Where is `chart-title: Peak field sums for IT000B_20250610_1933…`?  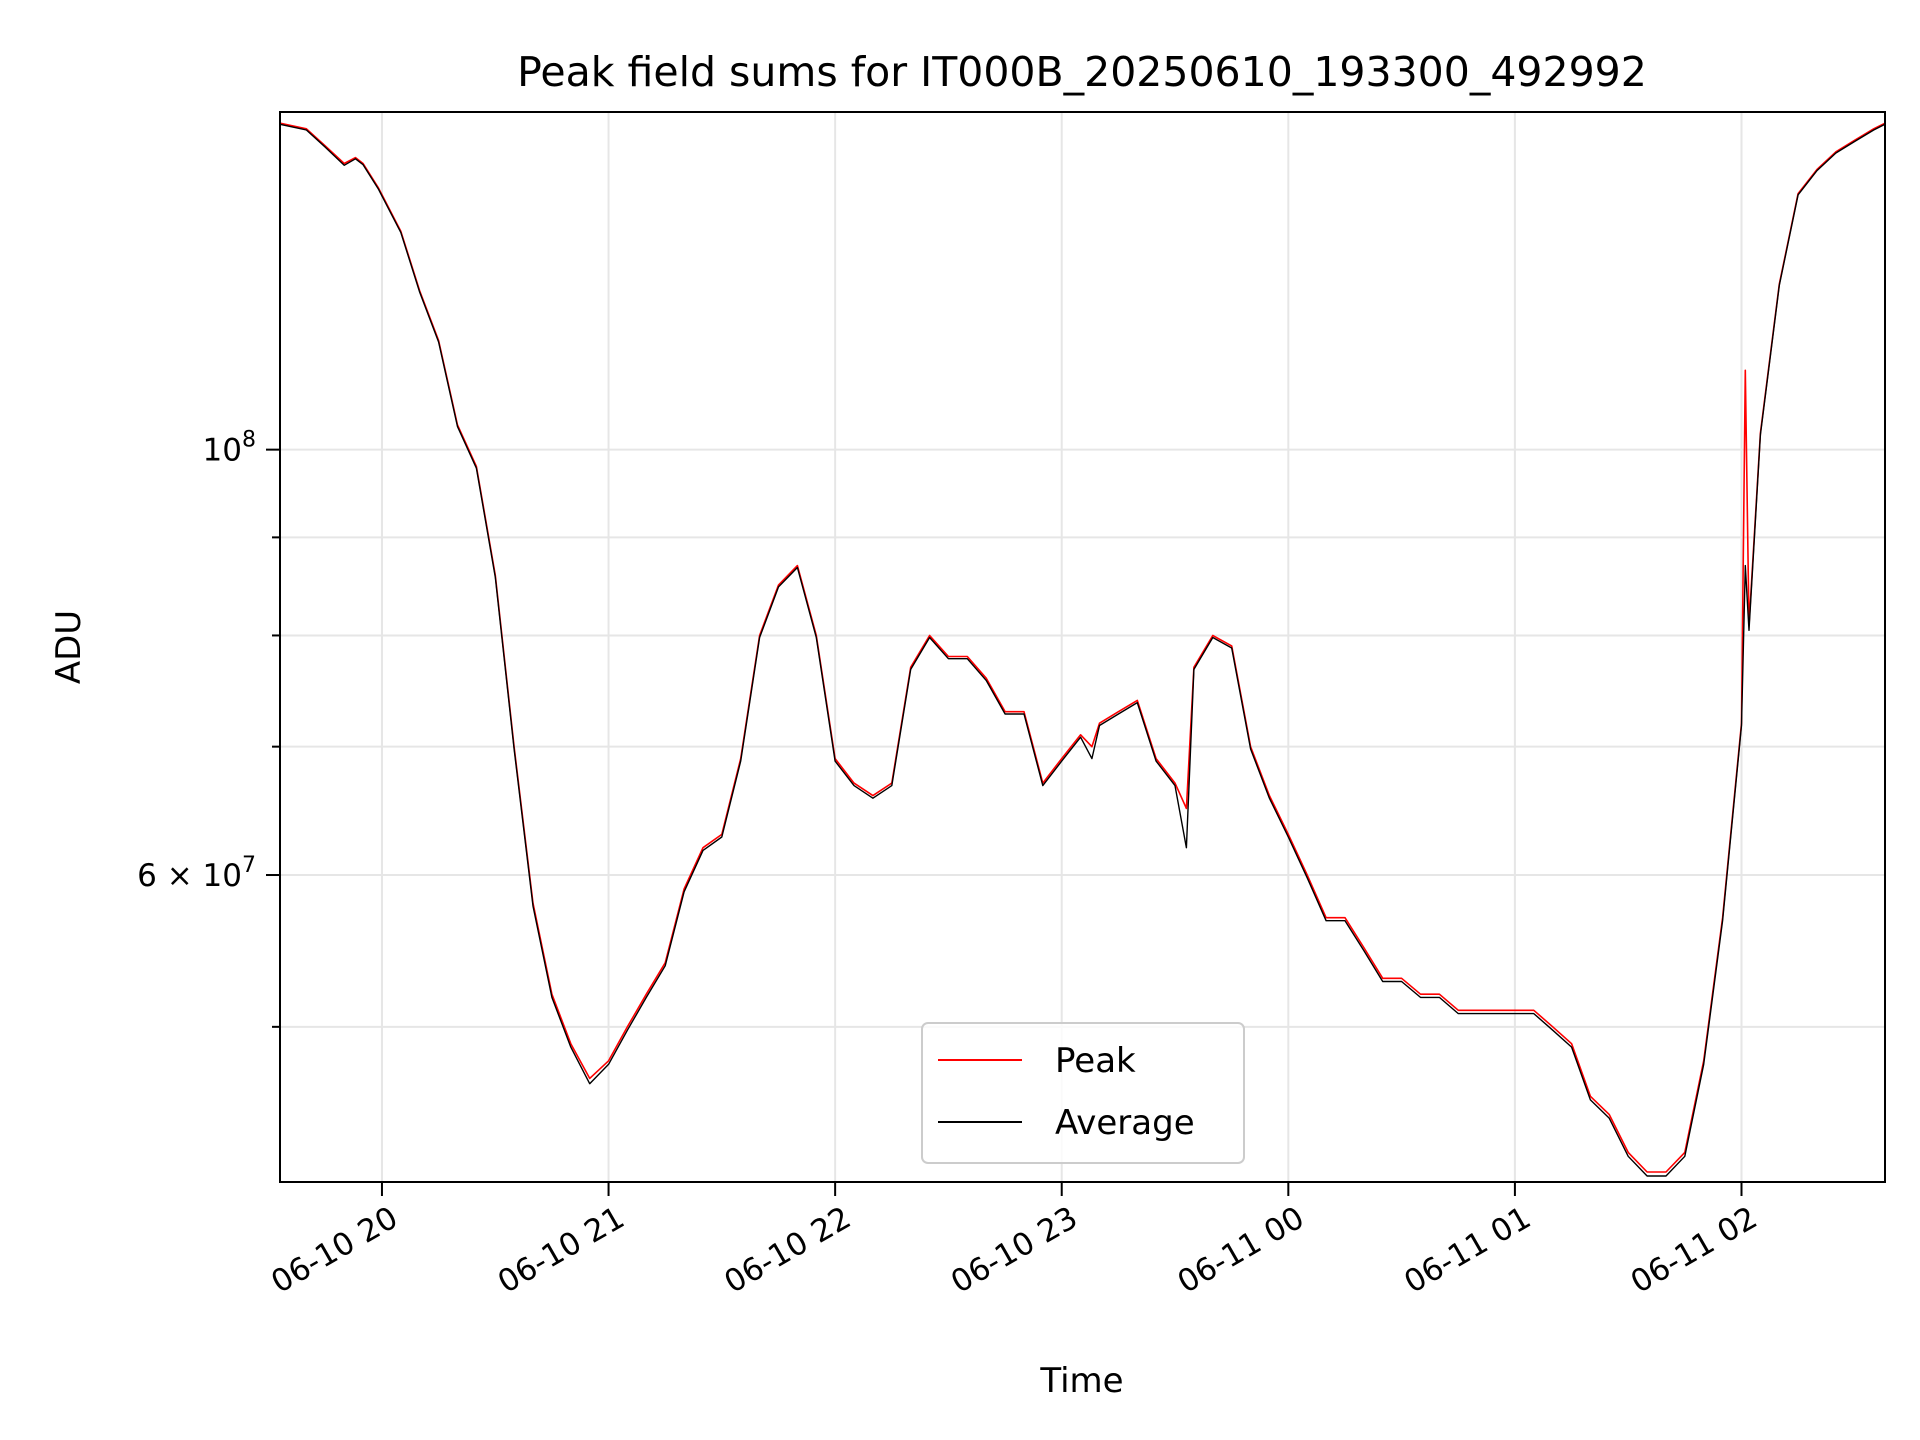
chart-title: Peak field sums for IT000B_20250610_1933… is located at coordinates (1082, 72).